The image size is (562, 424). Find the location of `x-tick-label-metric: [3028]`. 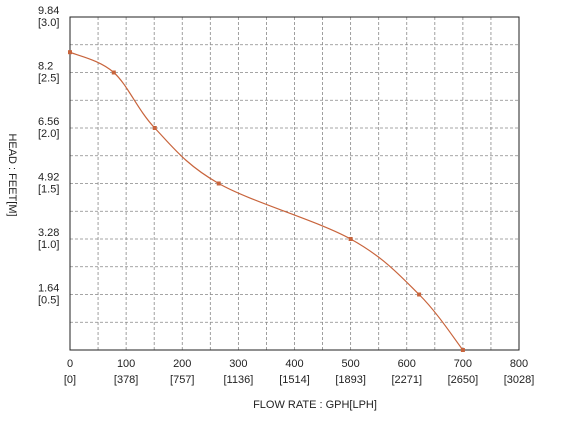

x-tick-label-metric: [3028] is located at coordinates (519, 380).